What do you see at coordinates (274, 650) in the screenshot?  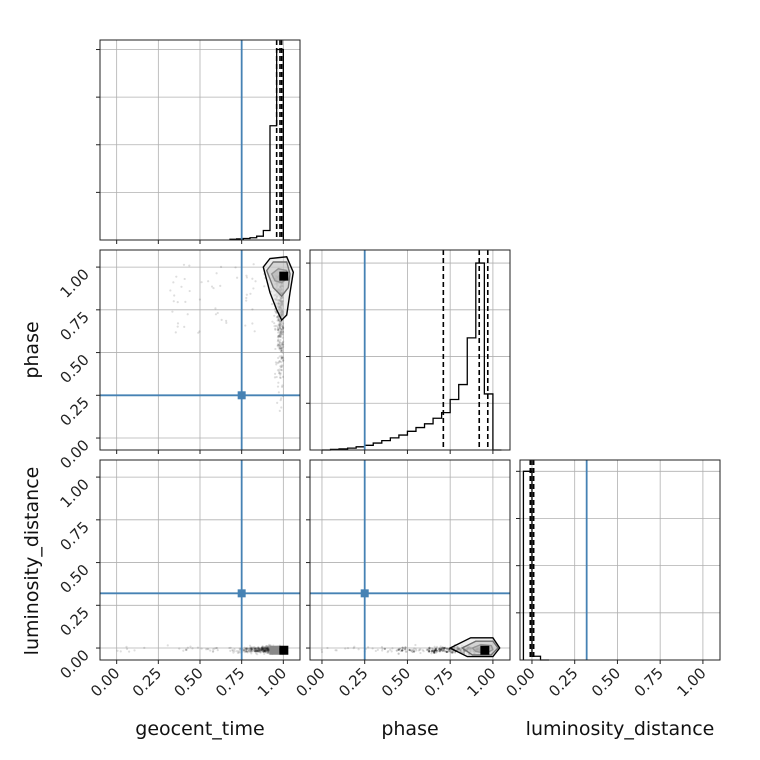 I see `density-block` at bounding box center [274, 650].